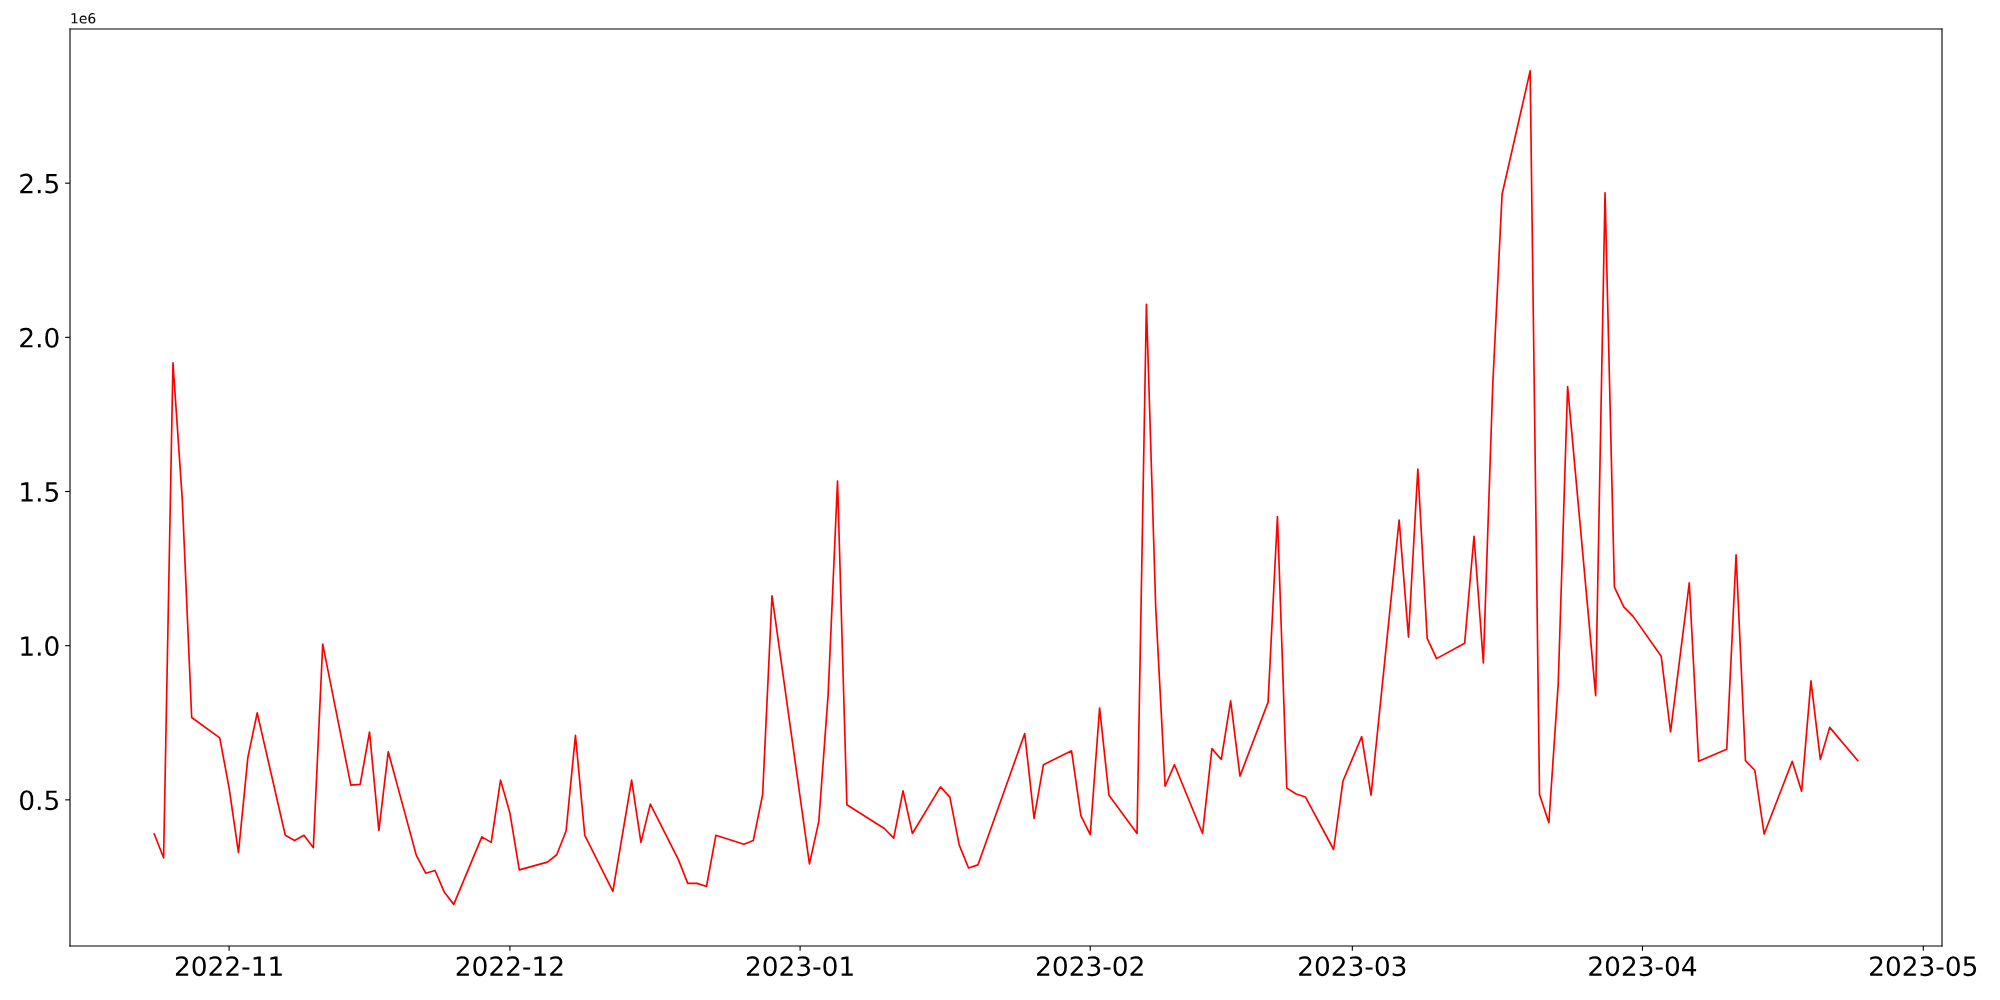 The image size is (2000, 1000). What do you see at coordinates (228, 966) in the screenshot?
I see `x-tick-label: 2022-11` at bounding box center [228, 966].